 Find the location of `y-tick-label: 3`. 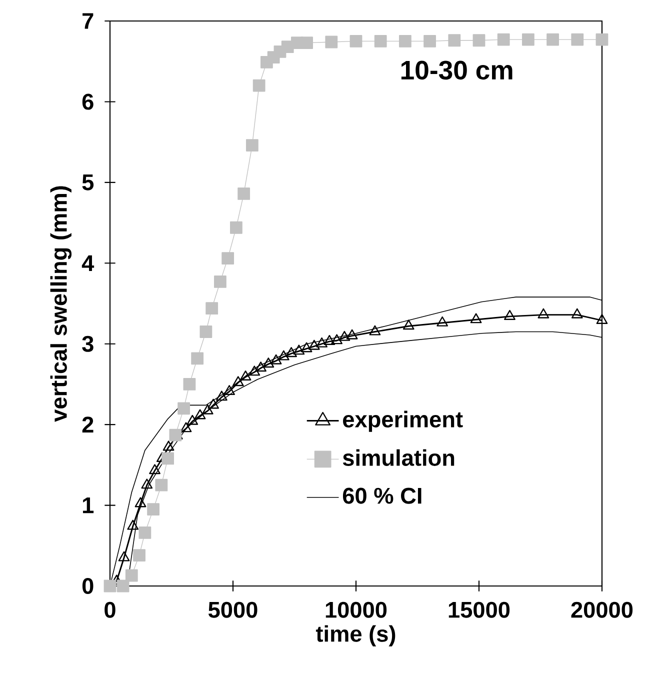

y-tick-label: 3 is located at coordinates (88, 344).